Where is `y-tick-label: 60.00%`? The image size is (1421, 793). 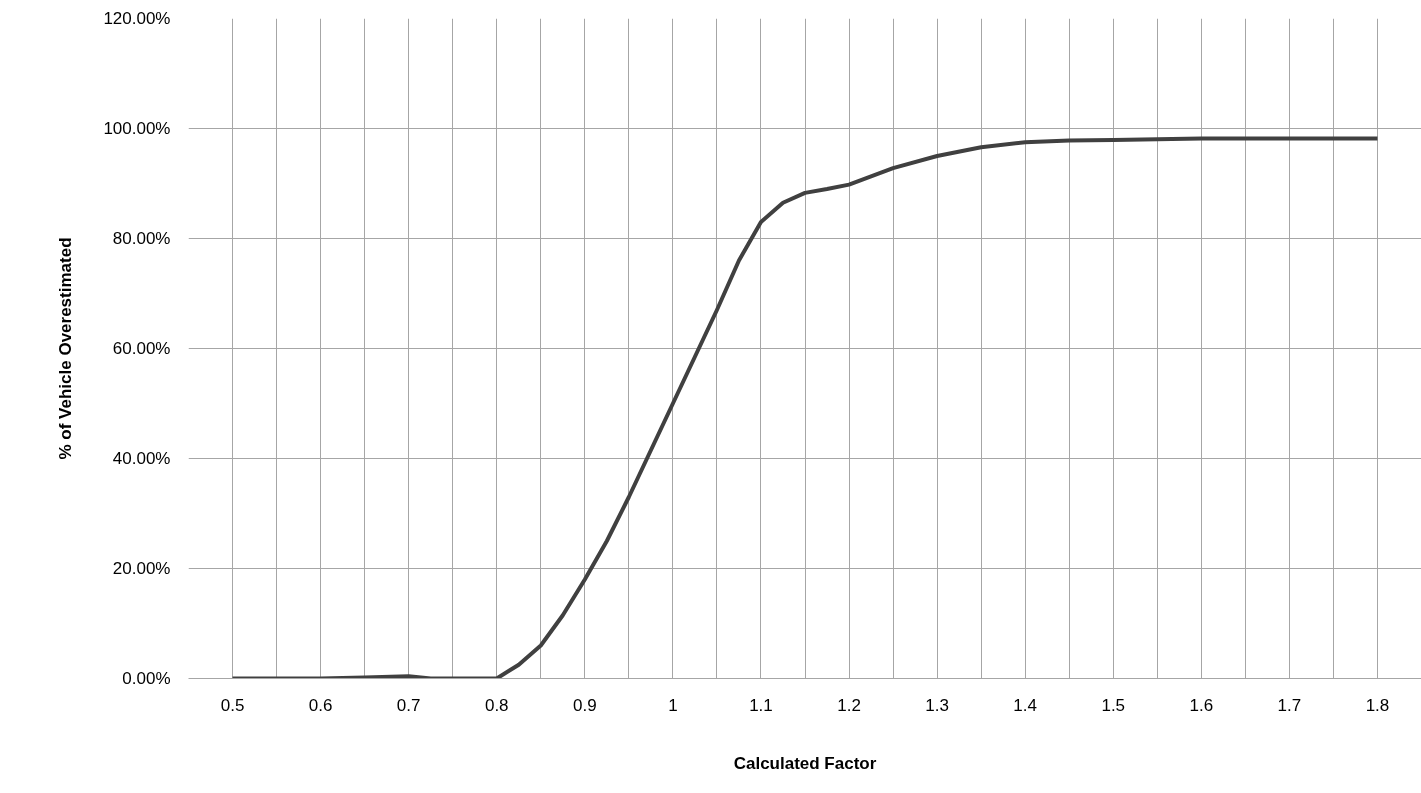
y-tick-label: 60.00% is located at coordinates (141, 348).